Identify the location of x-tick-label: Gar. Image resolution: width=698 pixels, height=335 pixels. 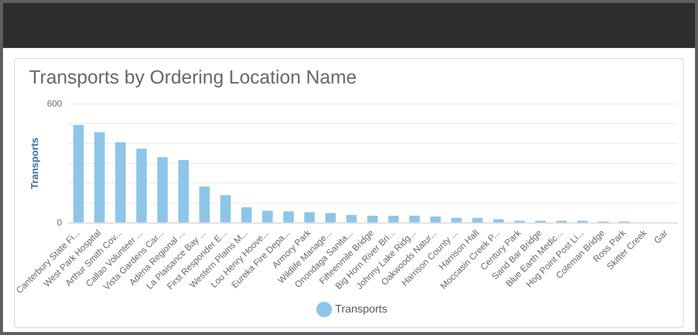
(661, 237).